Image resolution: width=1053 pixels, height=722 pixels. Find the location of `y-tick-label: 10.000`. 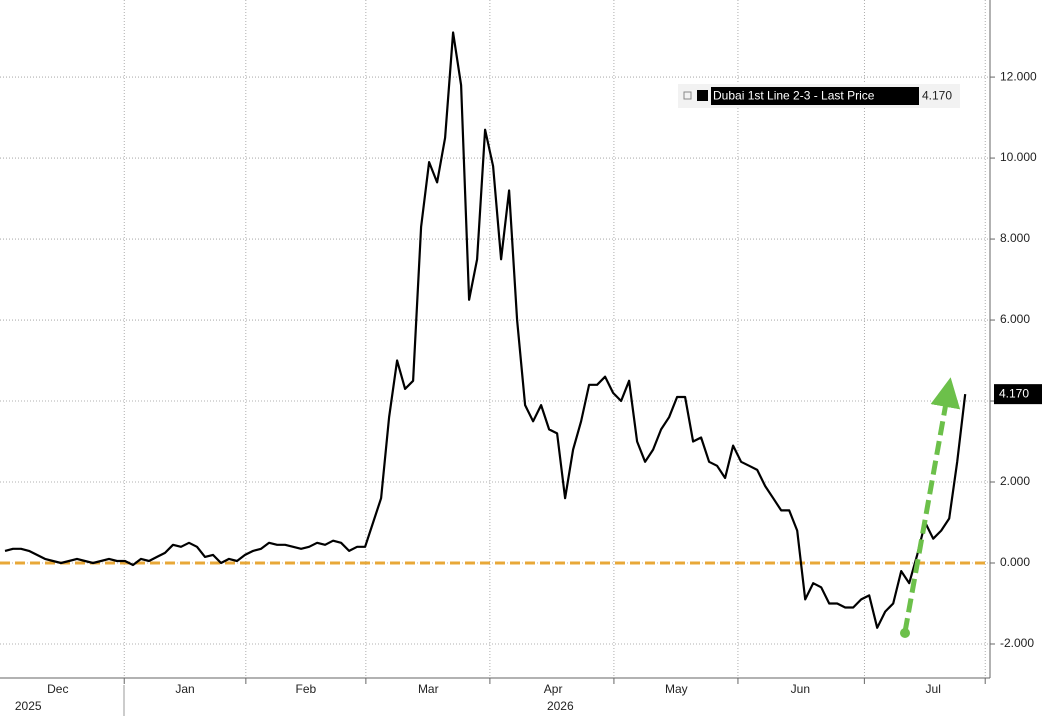

y-tick-label: 10.000 is located at coordinates (1018, 157).